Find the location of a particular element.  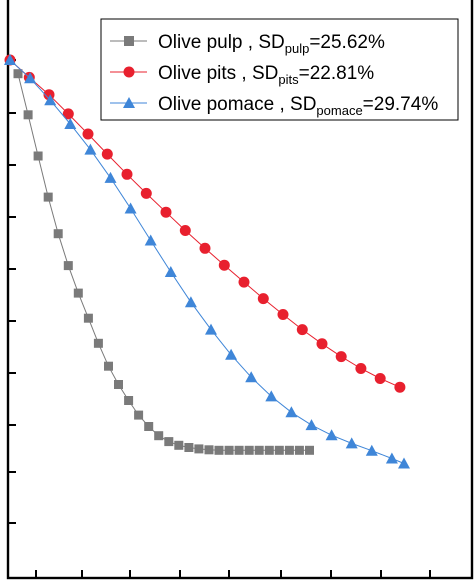

legend-label-olive-pulp: Olive pulp , SDpulp=25.62% is located at coordinates (271, 44).